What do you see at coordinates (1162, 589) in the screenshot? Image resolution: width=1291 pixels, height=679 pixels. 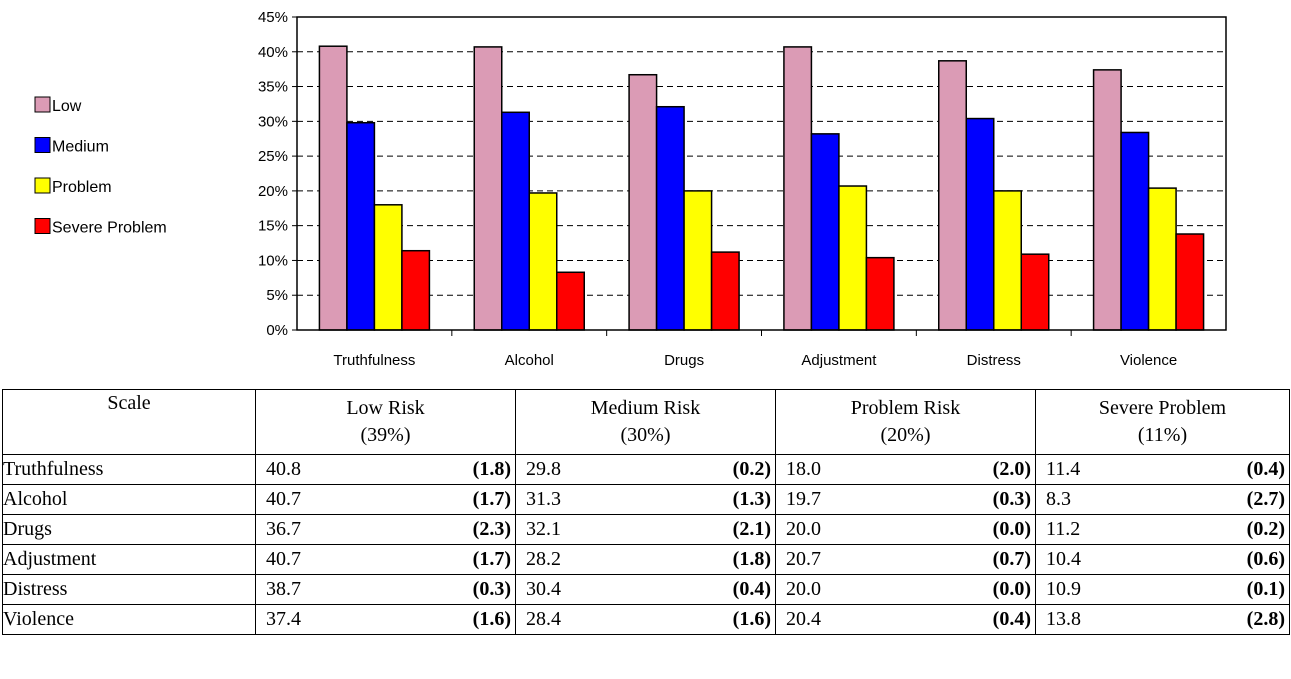 I see `value-cell: 10.9 (0.1)` at bounding box center [1162, 589].